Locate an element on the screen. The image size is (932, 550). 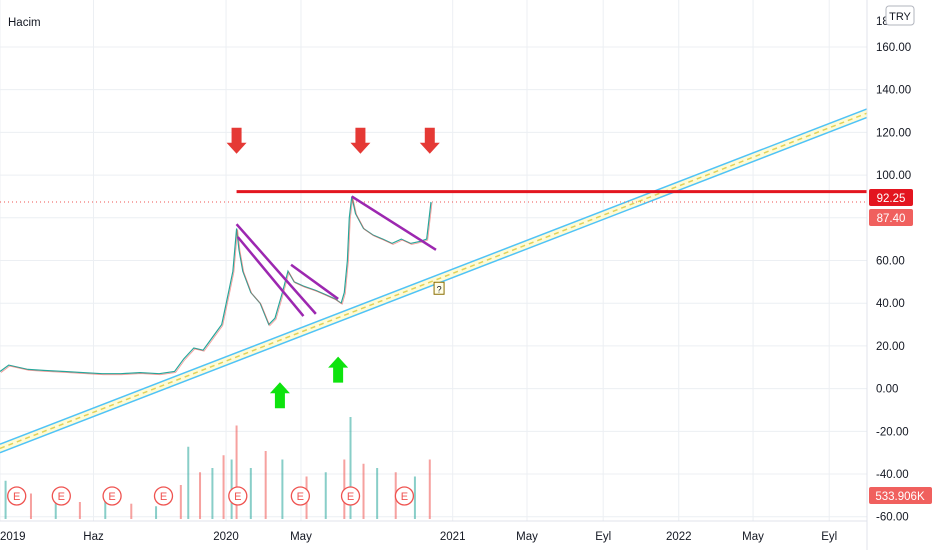
question-icon-label: ? is located at coordinates (439, 289).